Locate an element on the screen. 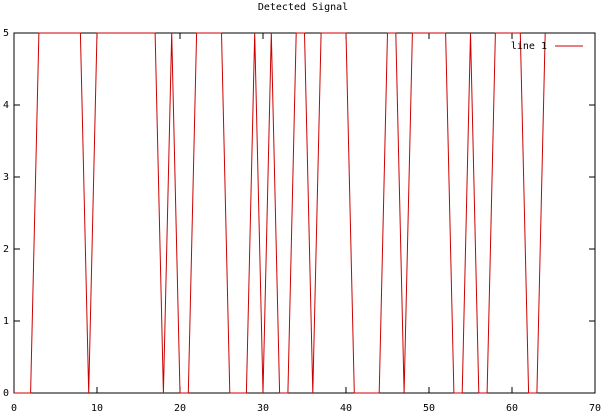 The image size is (603, 417). x-tick-label: 10 is located at coordinates (97, 408).